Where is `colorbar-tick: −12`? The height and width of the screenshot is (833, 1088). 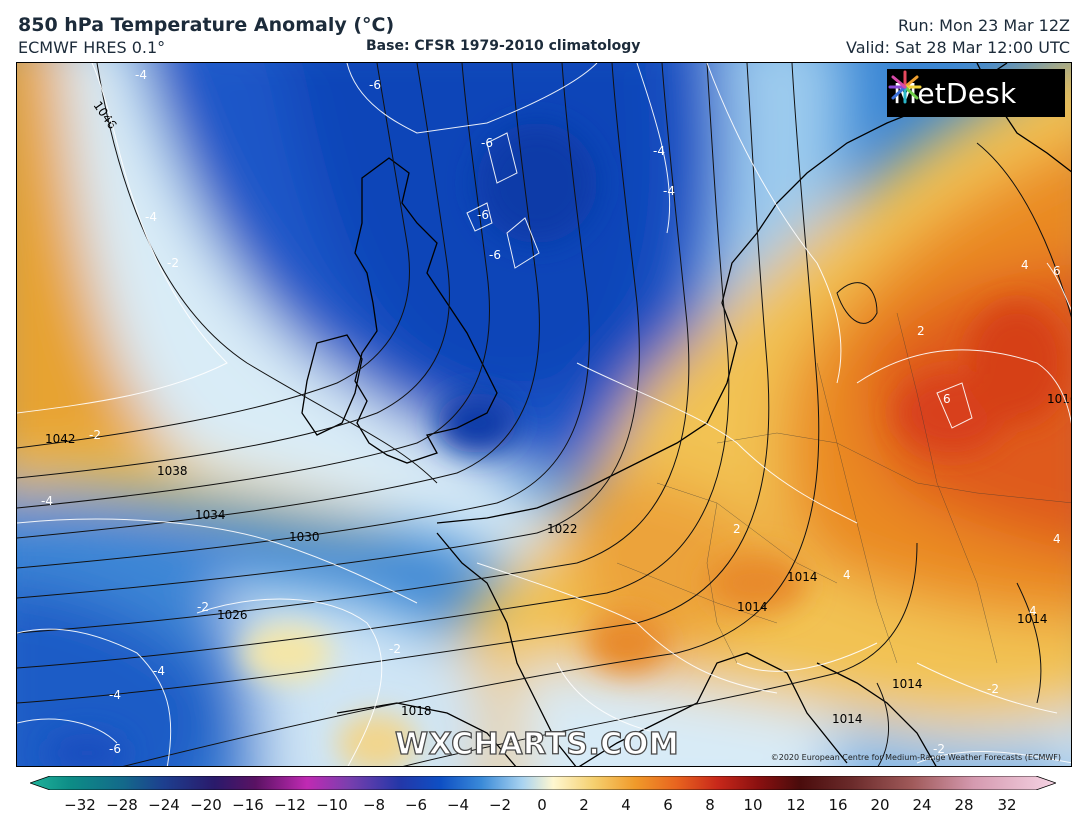
colorbar-tick: −12 is located at coordinates (290, 805).